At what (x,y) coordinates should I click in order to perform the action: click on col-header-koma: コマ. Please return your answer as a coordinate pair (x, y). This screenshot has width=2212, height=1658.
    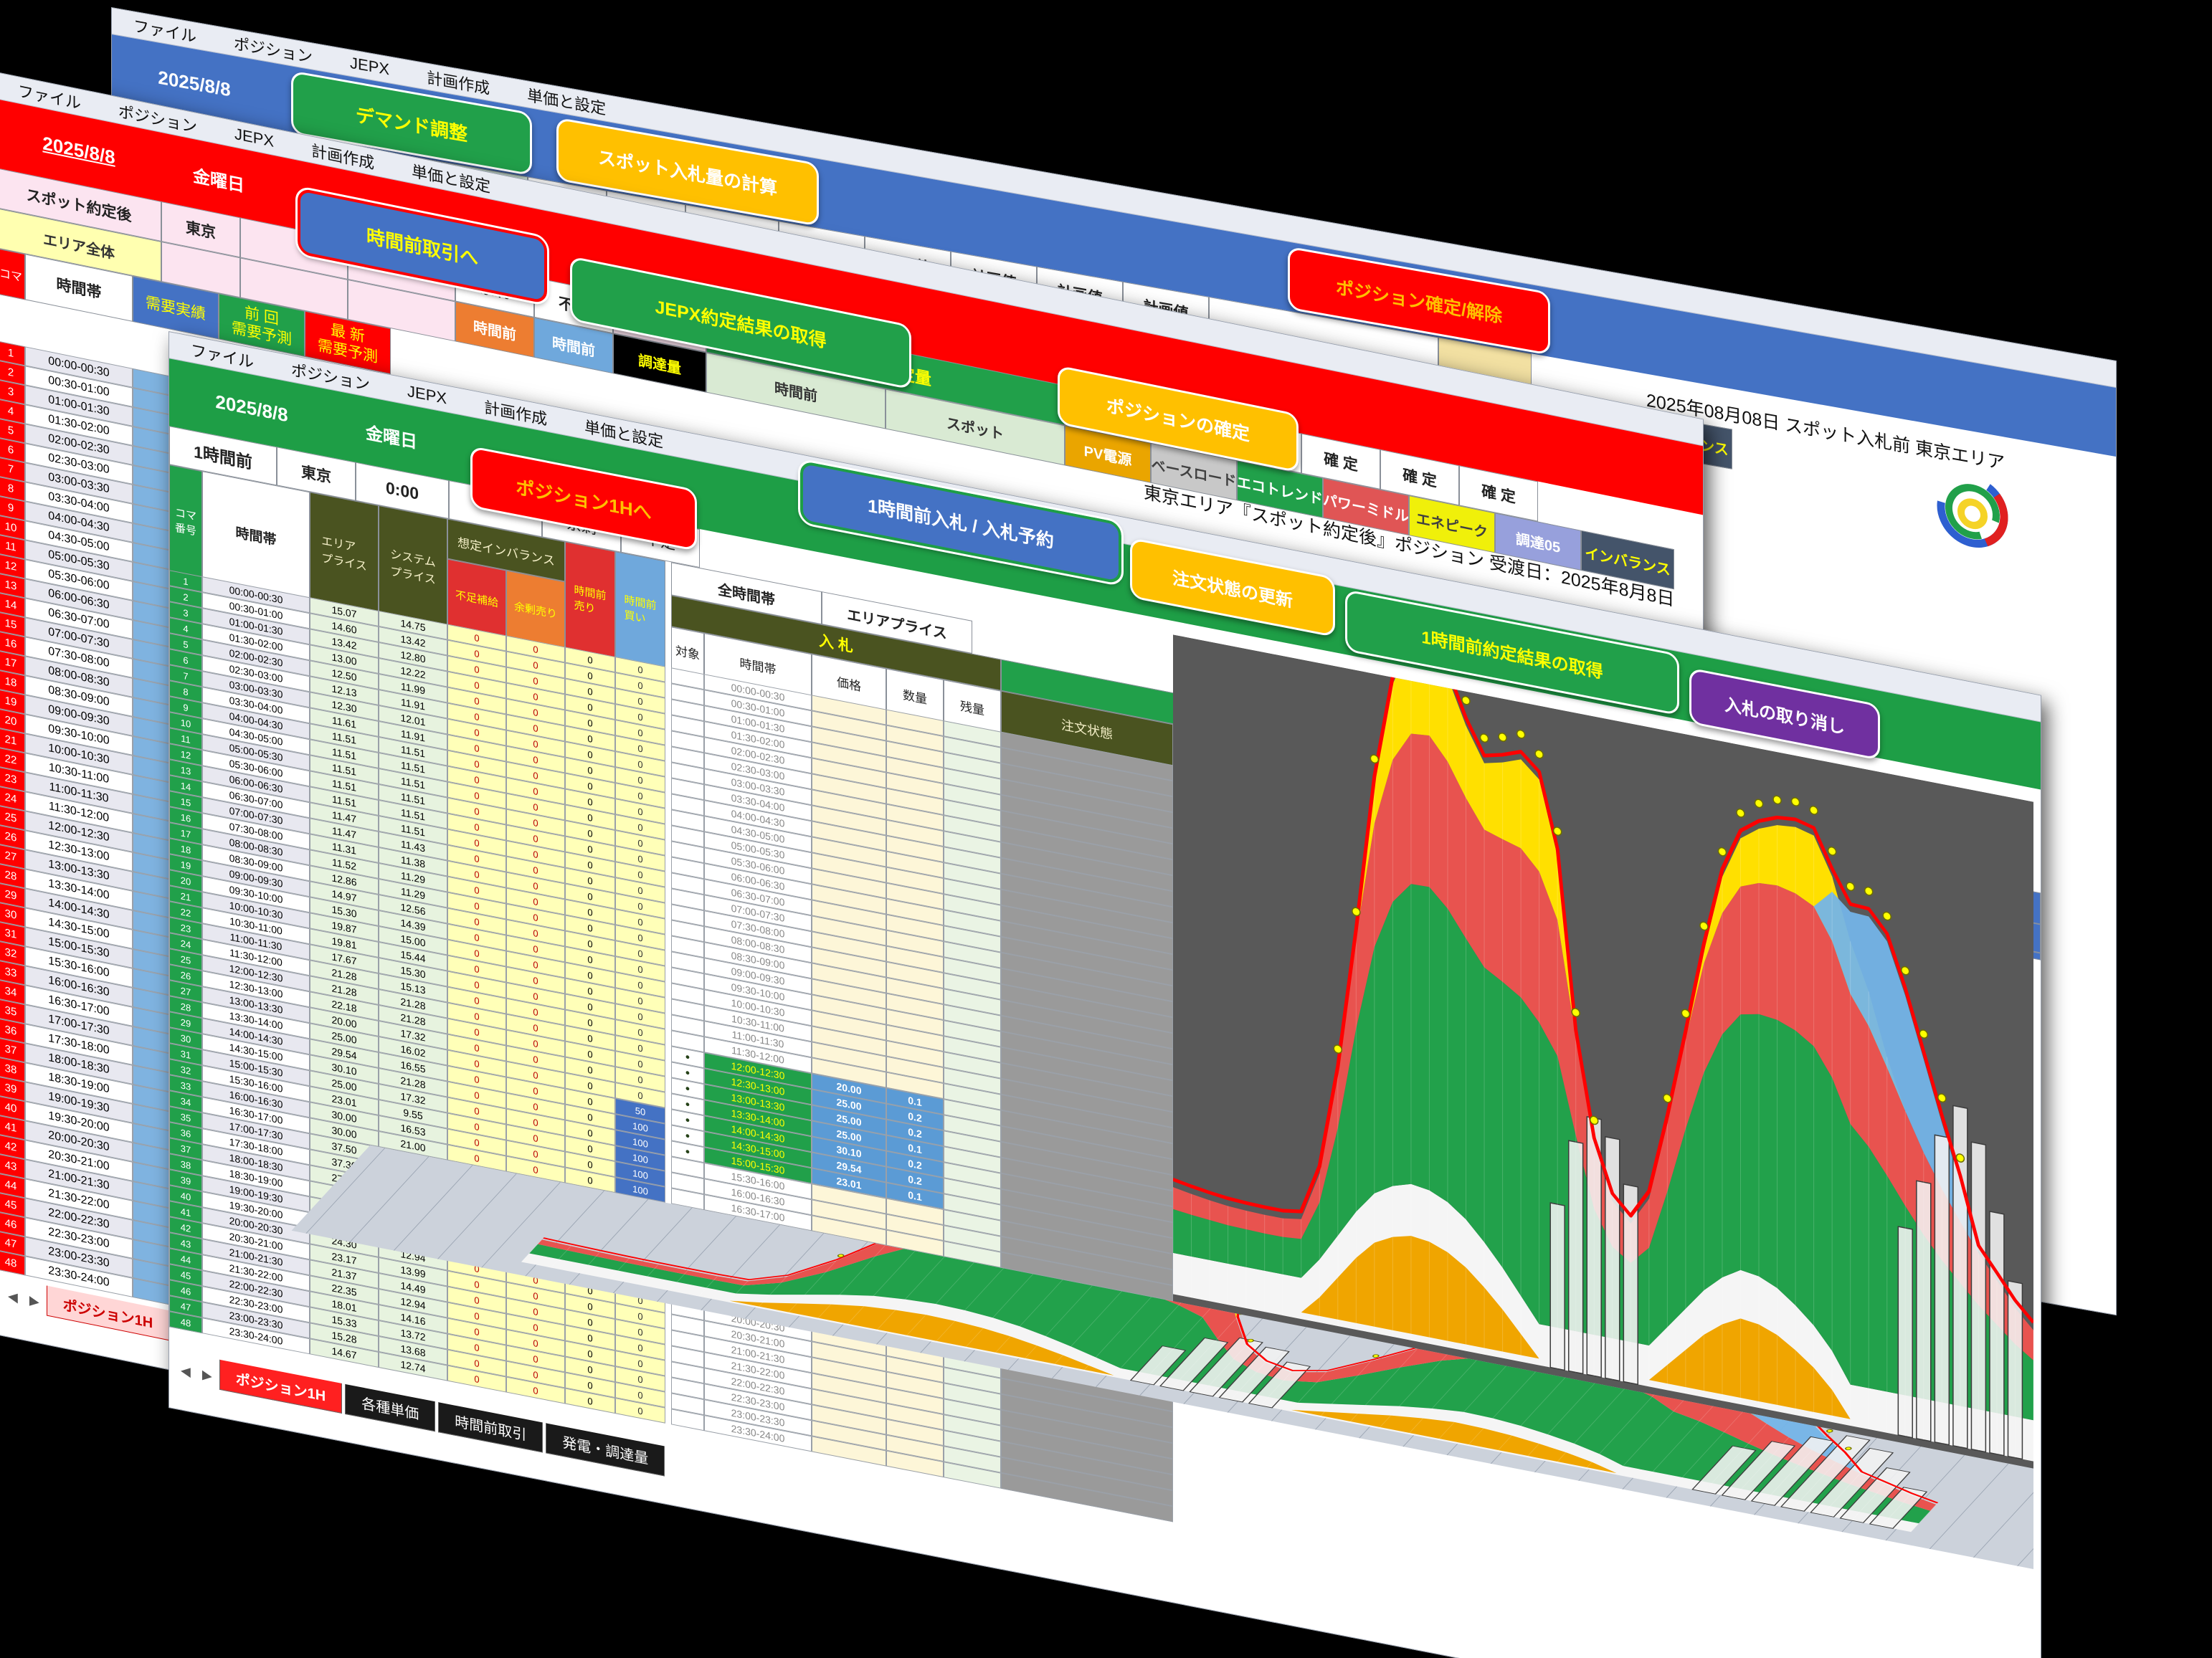
    Looking at the image, I should click on (13, 274).